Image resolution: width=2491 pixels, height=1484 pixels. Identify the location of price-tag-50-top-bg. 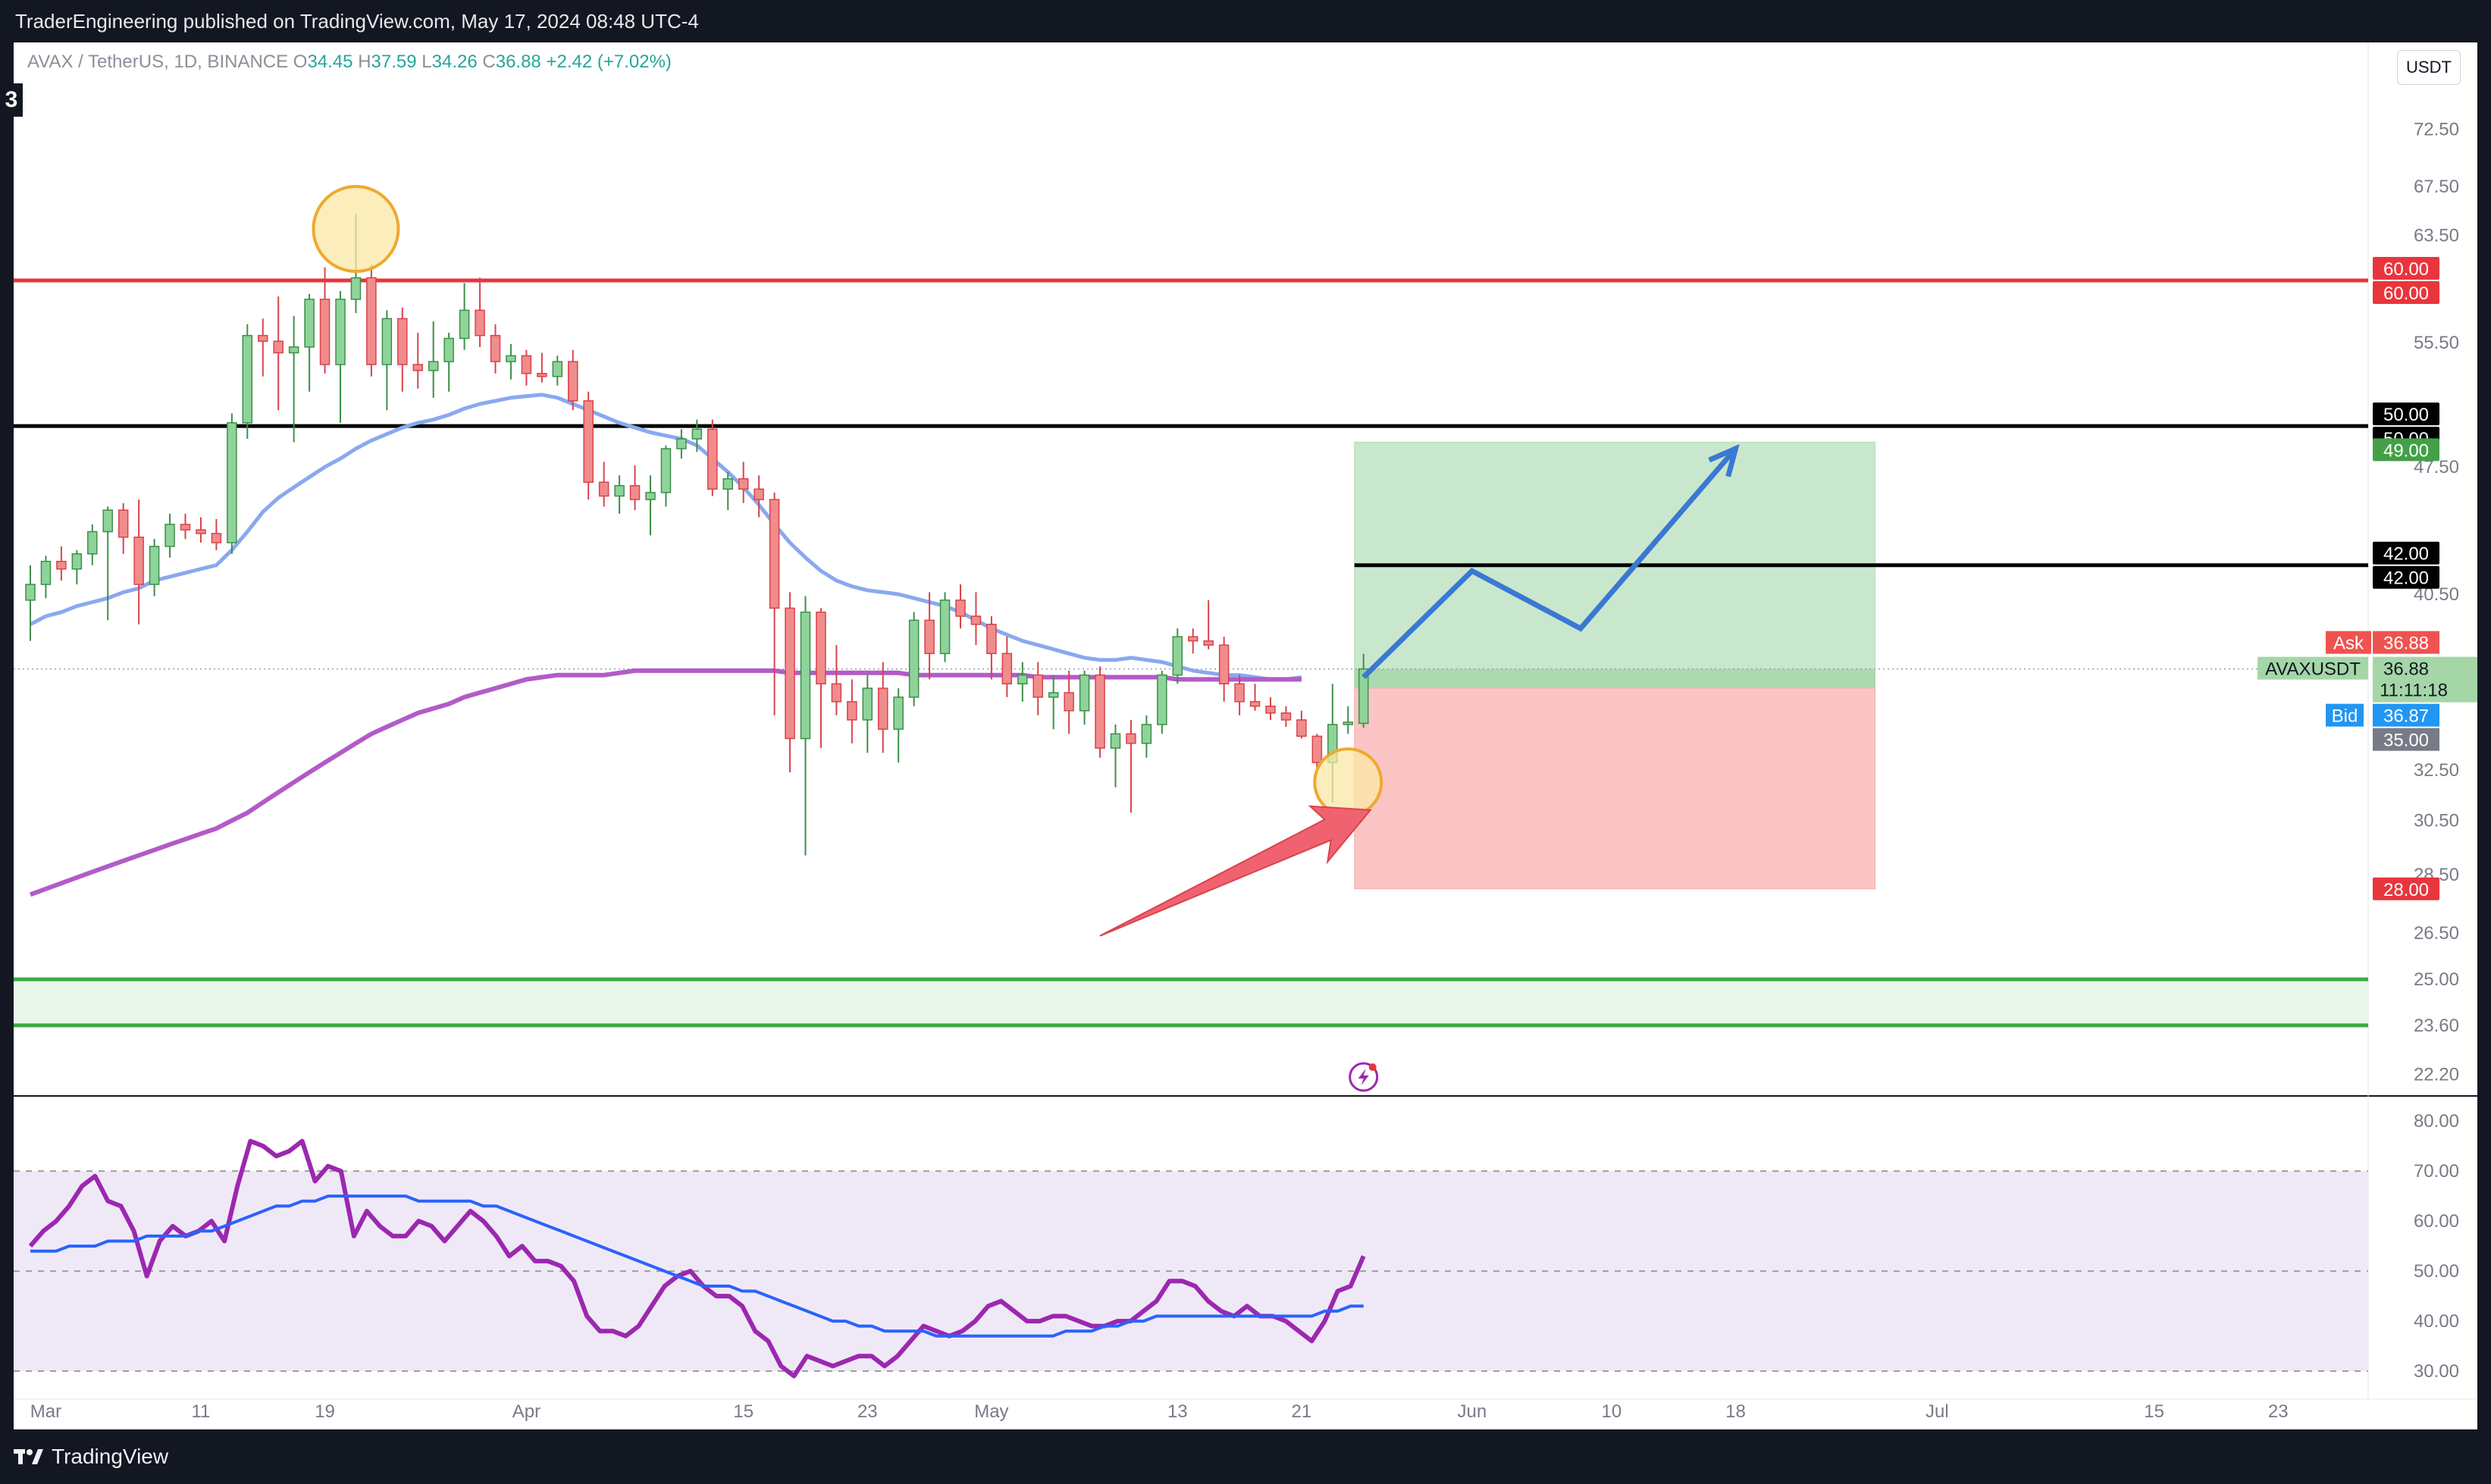
(2406, 414).